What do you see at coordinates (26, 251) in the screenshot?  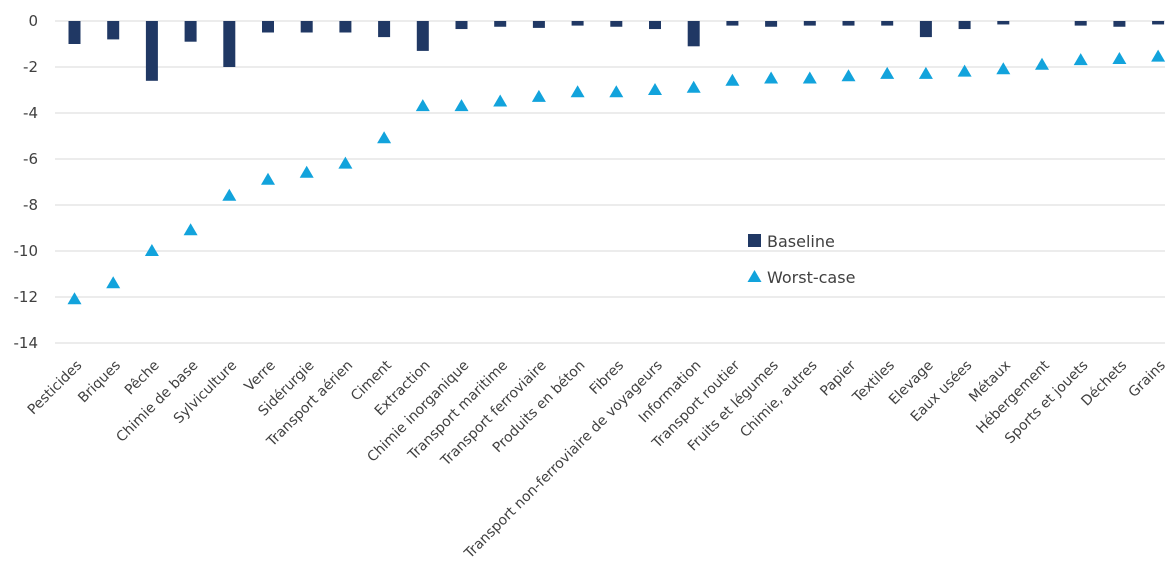 I see `y-tick-label: -10` at bounding box center [26, 251].